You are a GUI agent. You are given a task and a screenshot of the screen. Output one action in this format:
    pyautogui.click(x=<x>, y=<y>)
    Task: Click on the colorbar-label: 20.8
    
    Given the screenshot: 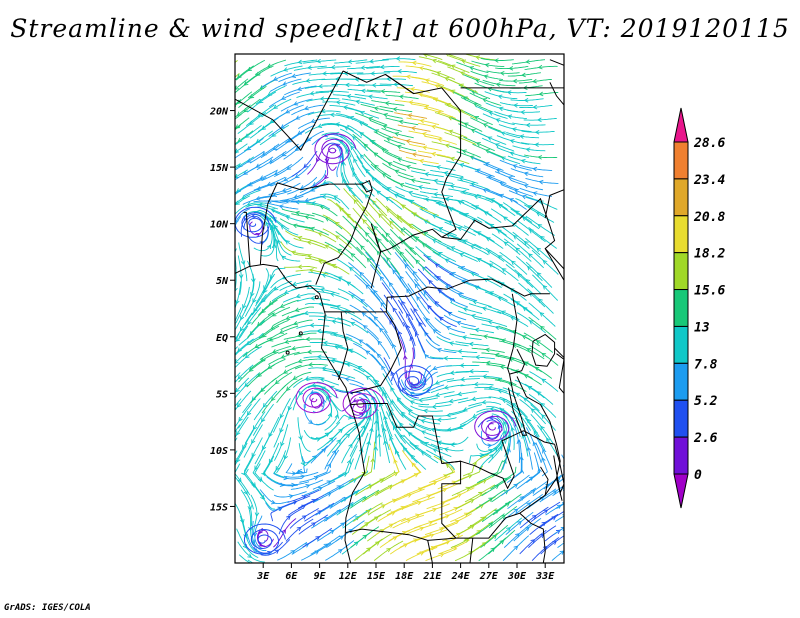 What is the action you would take?
    pyautogui.click(x=709, y=217)
    